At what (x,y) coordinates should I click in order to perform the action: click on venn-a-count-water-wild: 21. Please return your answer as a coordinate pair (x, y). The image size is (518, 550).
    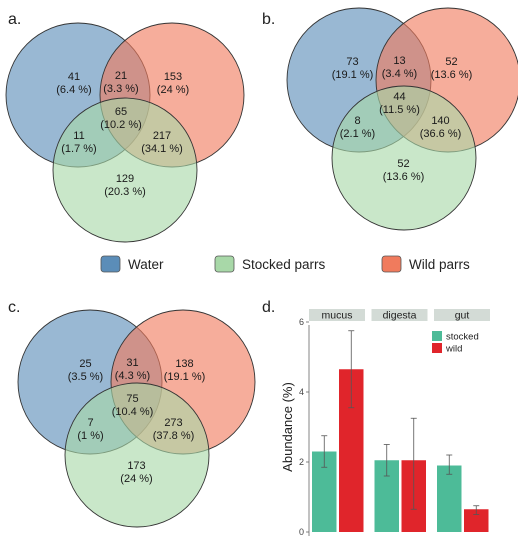
    Looking at the image, I should click on (121, 76).